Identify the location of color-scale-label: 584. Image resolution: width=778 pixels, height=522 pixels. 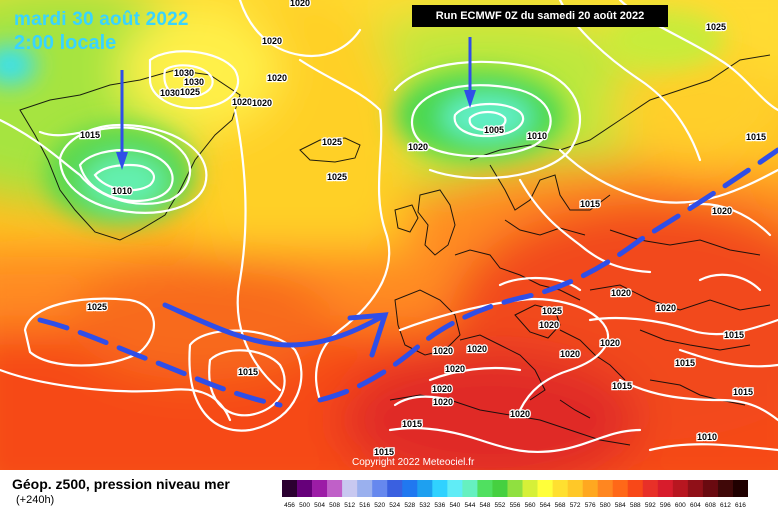
(620, 505).